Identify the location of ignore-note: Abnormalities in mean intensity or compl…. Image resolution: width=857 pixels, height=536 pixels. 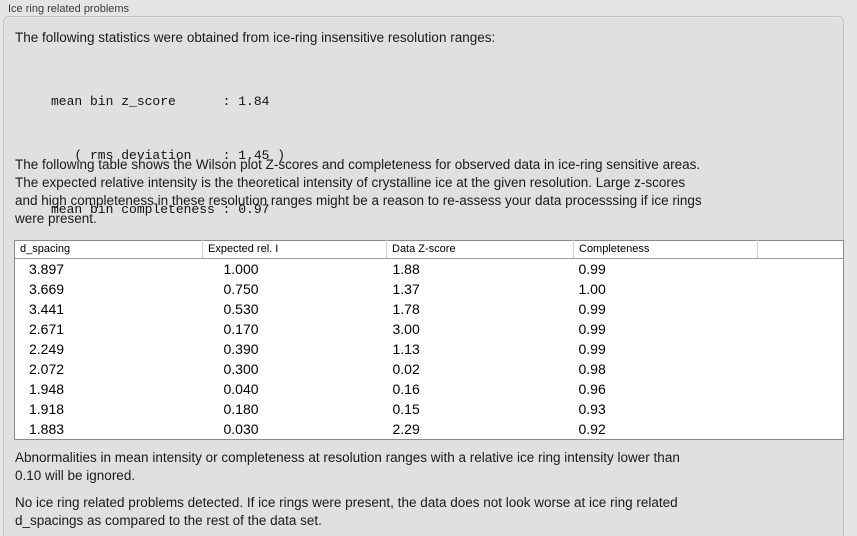
(347, 467).